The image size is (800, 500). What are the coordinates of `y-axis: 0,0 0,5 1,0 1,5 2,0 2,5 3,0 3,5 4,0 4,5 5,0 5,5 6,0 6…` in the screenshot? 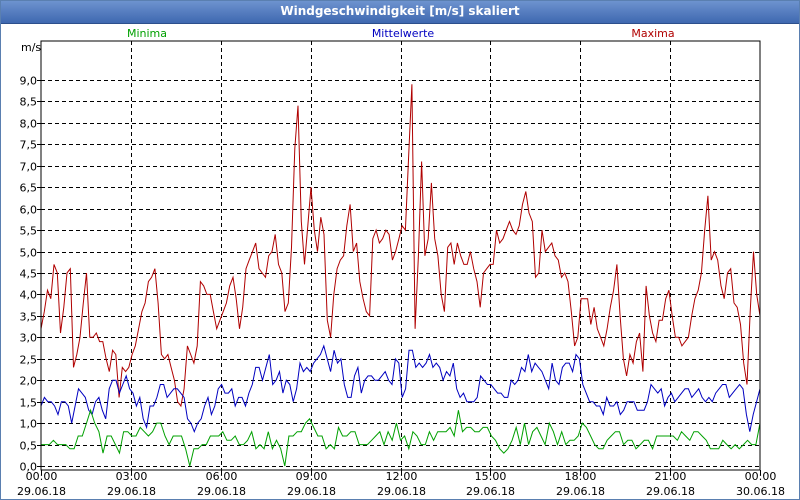 It's located at (31, 257).